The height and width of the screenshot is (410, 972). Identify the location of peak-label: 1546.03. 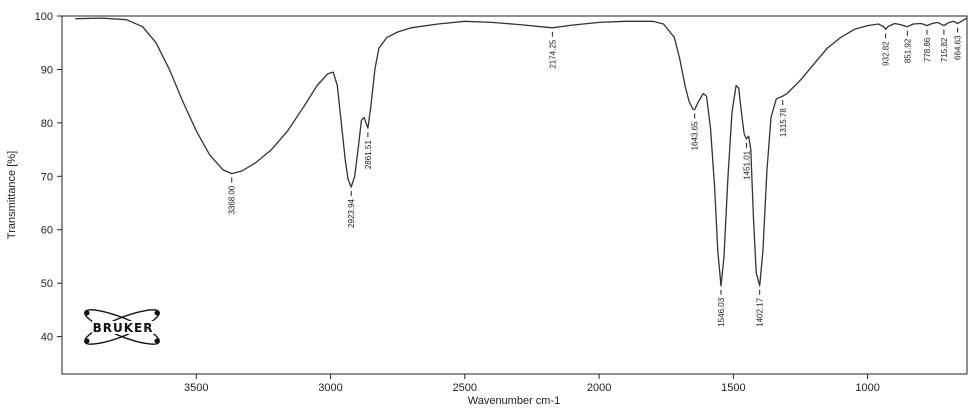
(721, 311).